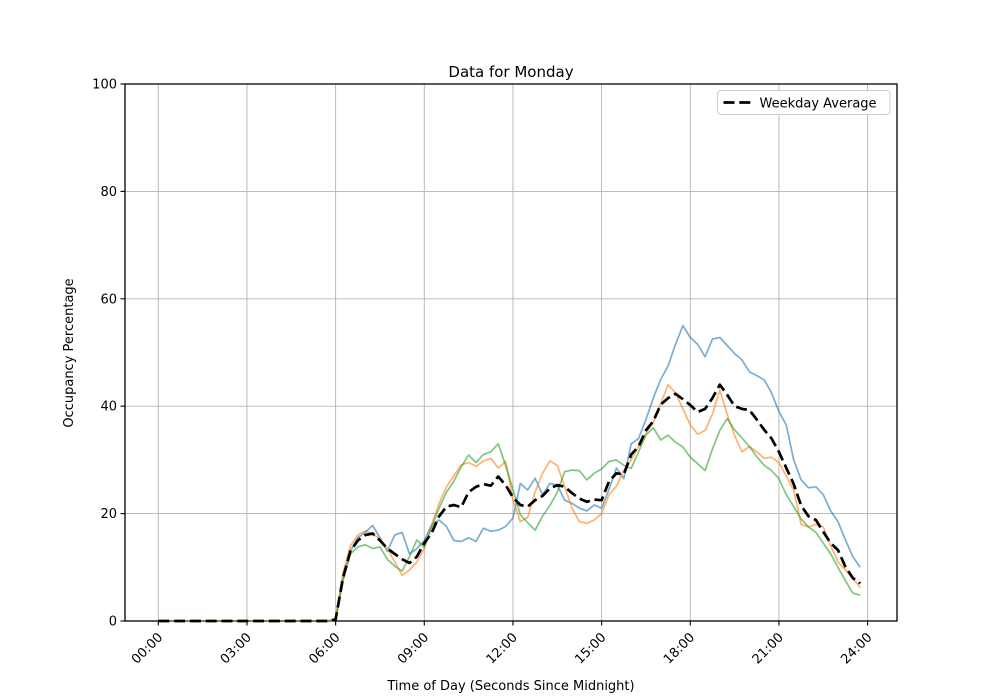 The image size is (1000, 700). What do you see at coordinates (768, 648) in the screenshot?
I see `x-tick-label-21:00: 21:00` at bounding box center [768, 648].